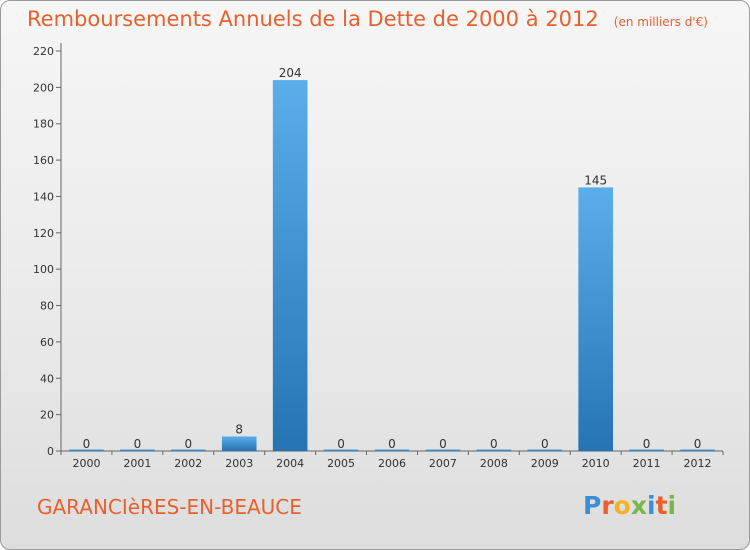  Describe the element at coordinates (47, 378) in the screenshot. I see `y-tick-label: 40` at that location.